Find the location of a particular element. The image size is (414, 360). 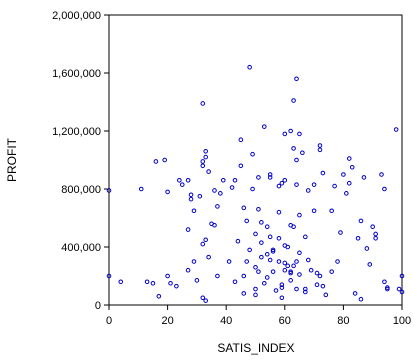

y-tick-label: 2,000,000 is located at coordinates (76, 16).